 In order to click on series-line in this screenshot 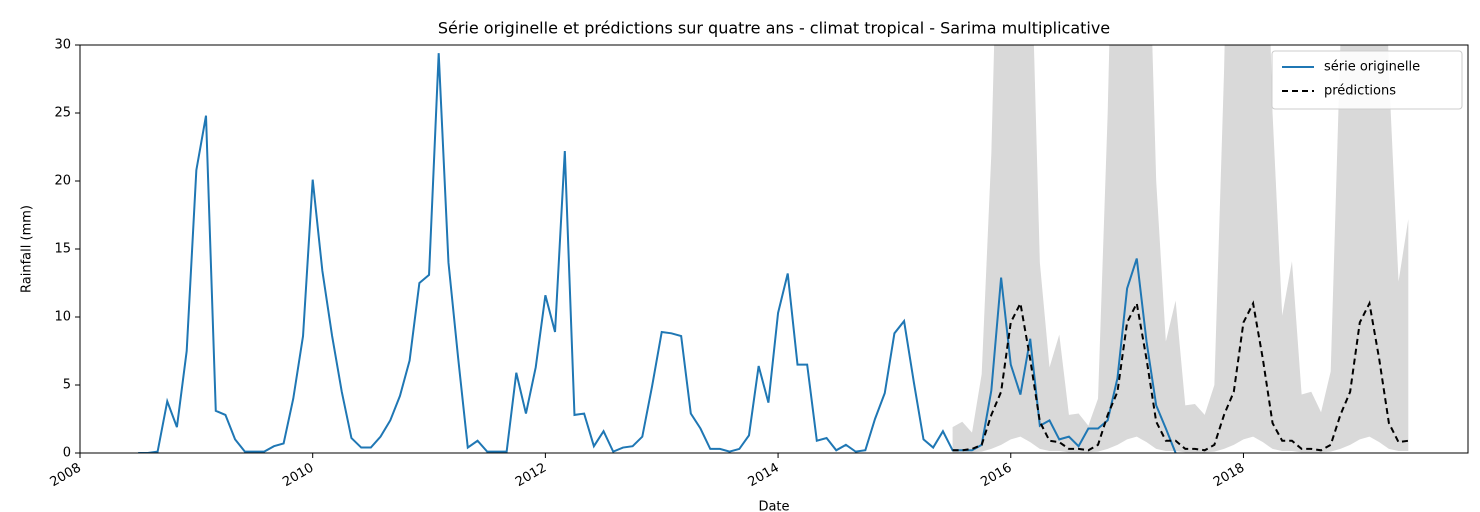, I will do `click(1180, 376)`.